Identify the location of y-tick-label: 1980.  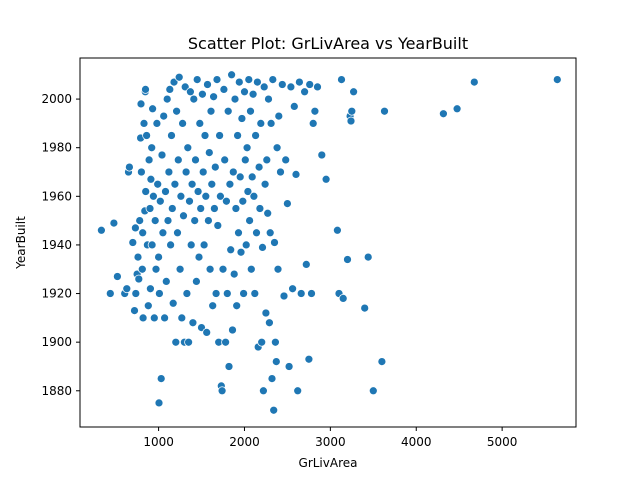
(56, 148).